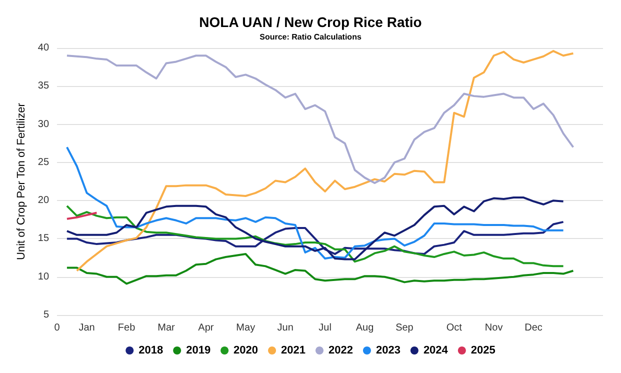  What do you see at coordinates (151, 350) in the screenshot?
I see `legend-label: 2018` at bounding box center [151, 350].